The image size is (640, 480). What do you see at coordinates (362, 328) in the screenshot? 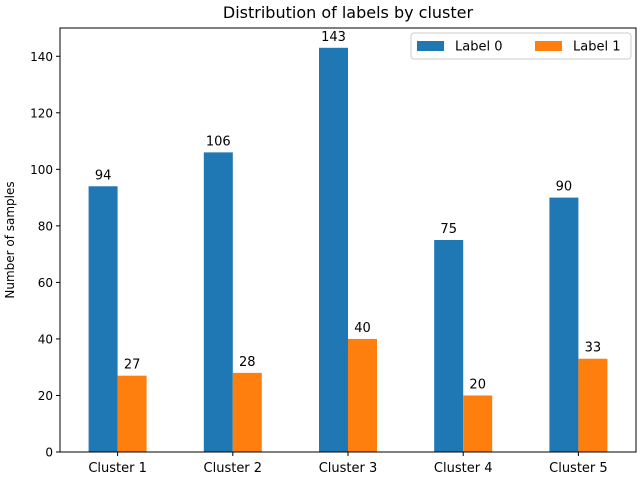
I see `data-label: 40` at bounding box center [362, 328].